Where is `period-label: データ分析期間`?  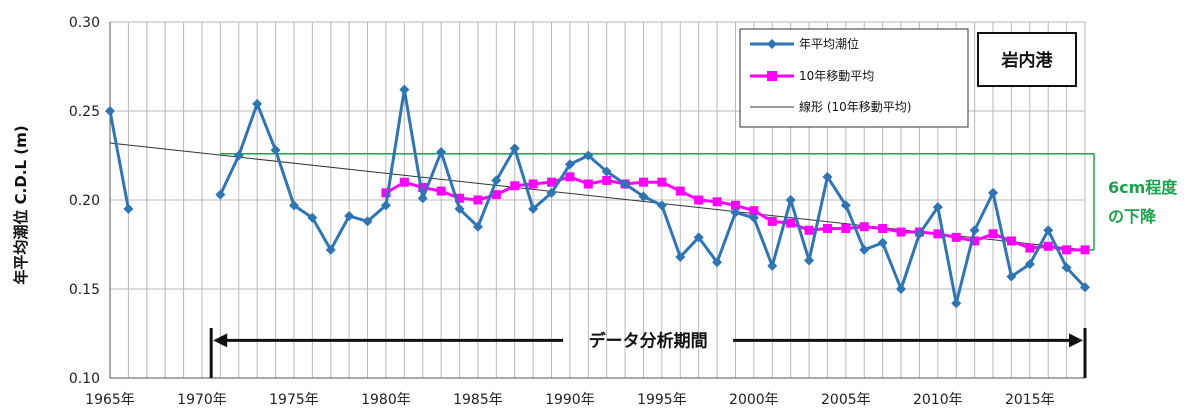 period-label: データ分析期間 is located at coordinates (648, 340).